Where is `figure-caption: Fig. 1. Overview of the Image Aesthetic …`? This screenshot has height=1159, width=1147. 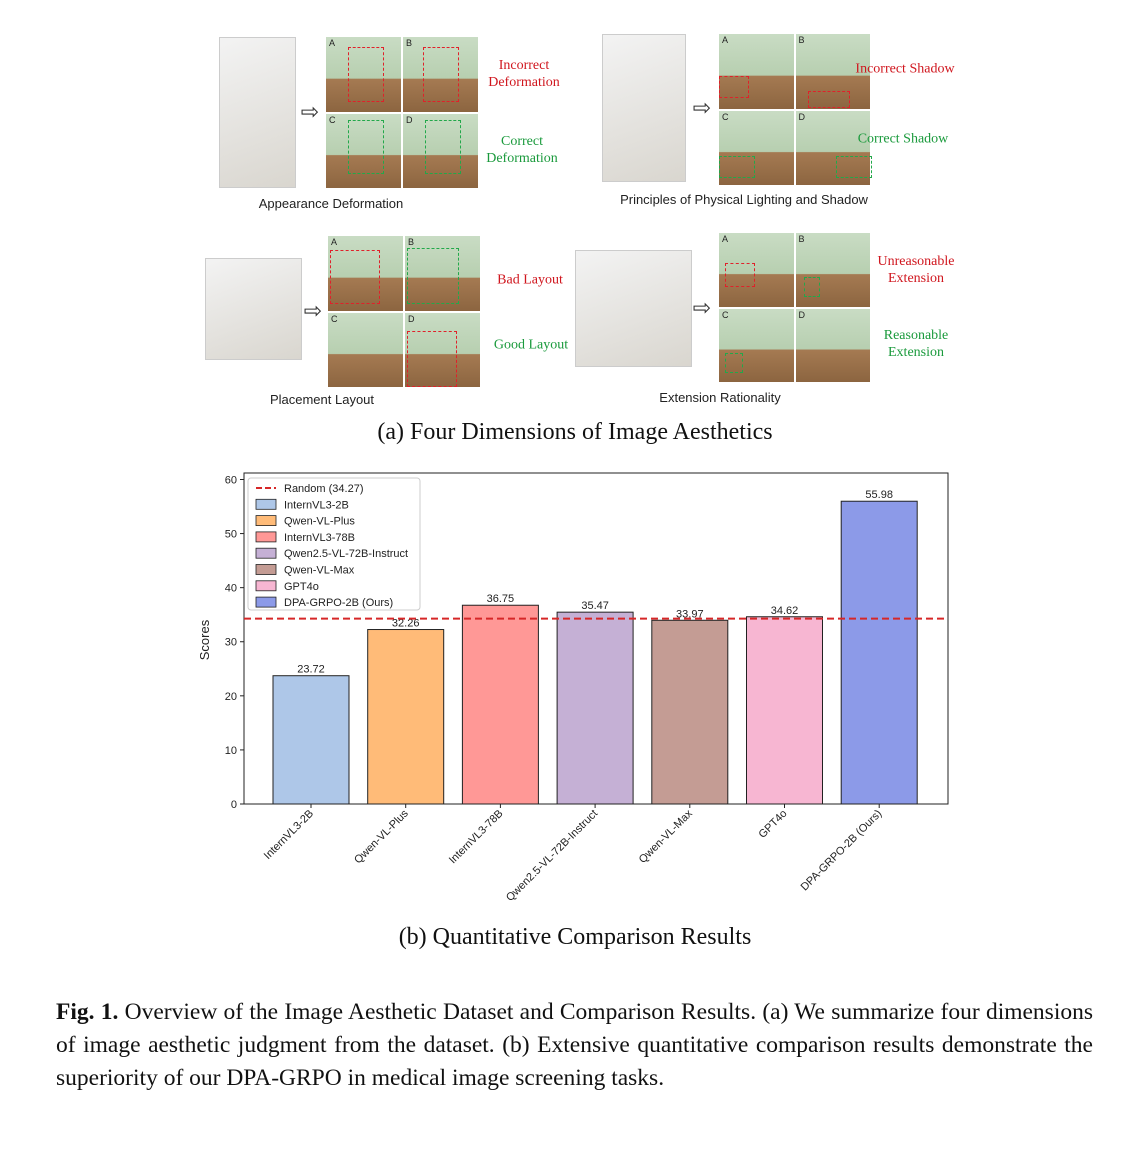
figure-caption: Fig. 1. Overview of the Image Aesthetic … is located at coordinates (574, 1045).